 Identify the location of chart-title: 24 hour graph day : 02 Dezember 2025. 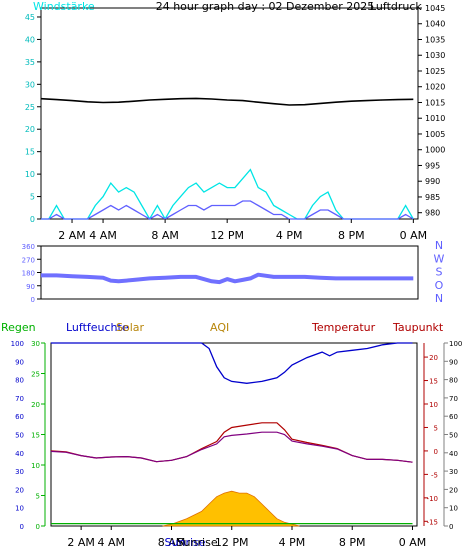
(265, 6).